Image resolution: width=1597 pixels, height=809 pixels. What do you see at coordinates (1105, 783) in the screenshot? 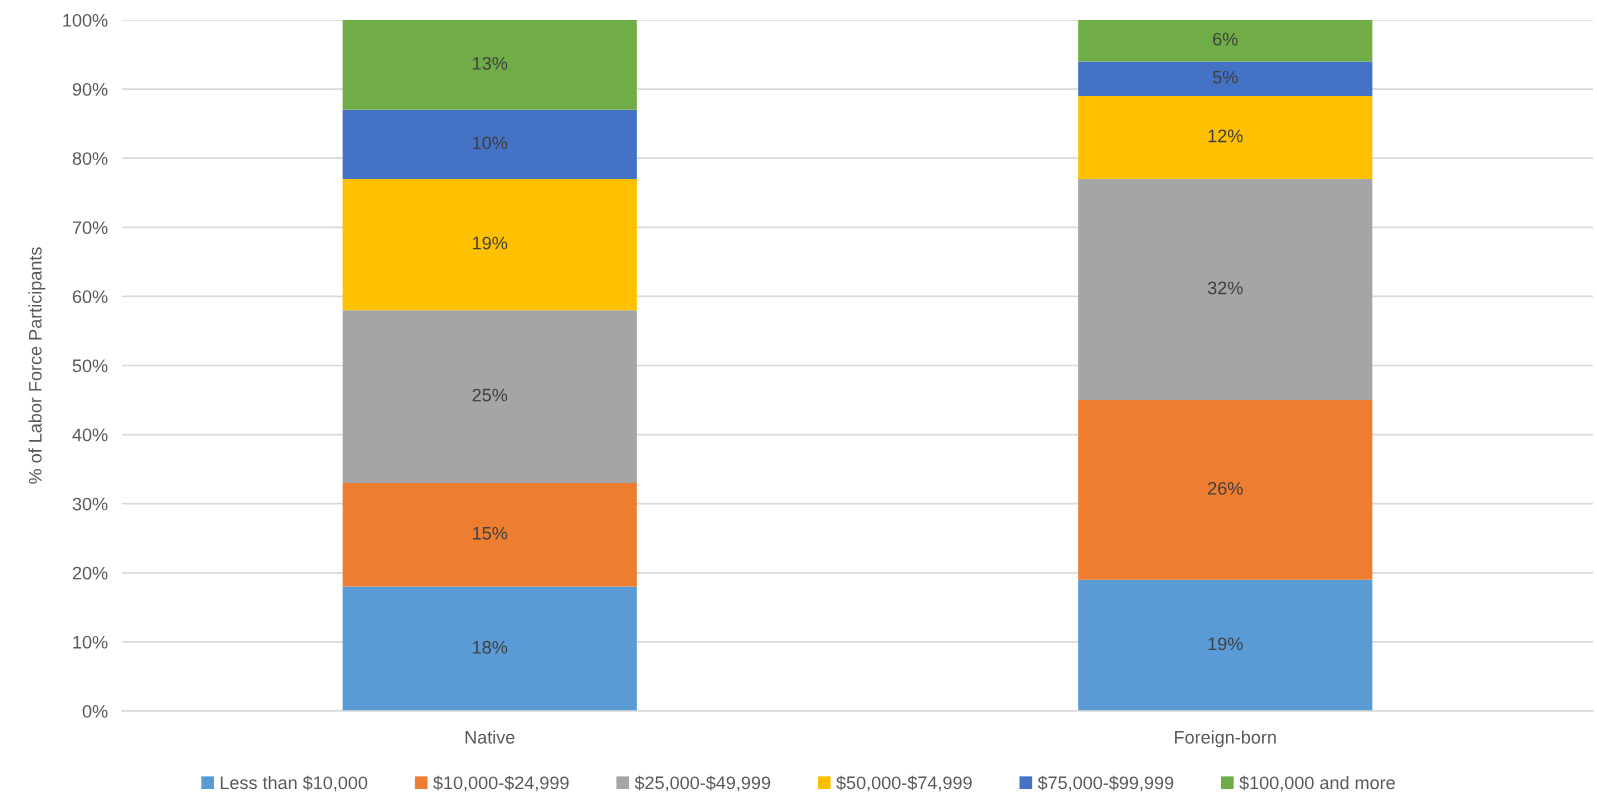
I see `legend-label: $75,000-$99,999` at bounding box center [1105, 783].